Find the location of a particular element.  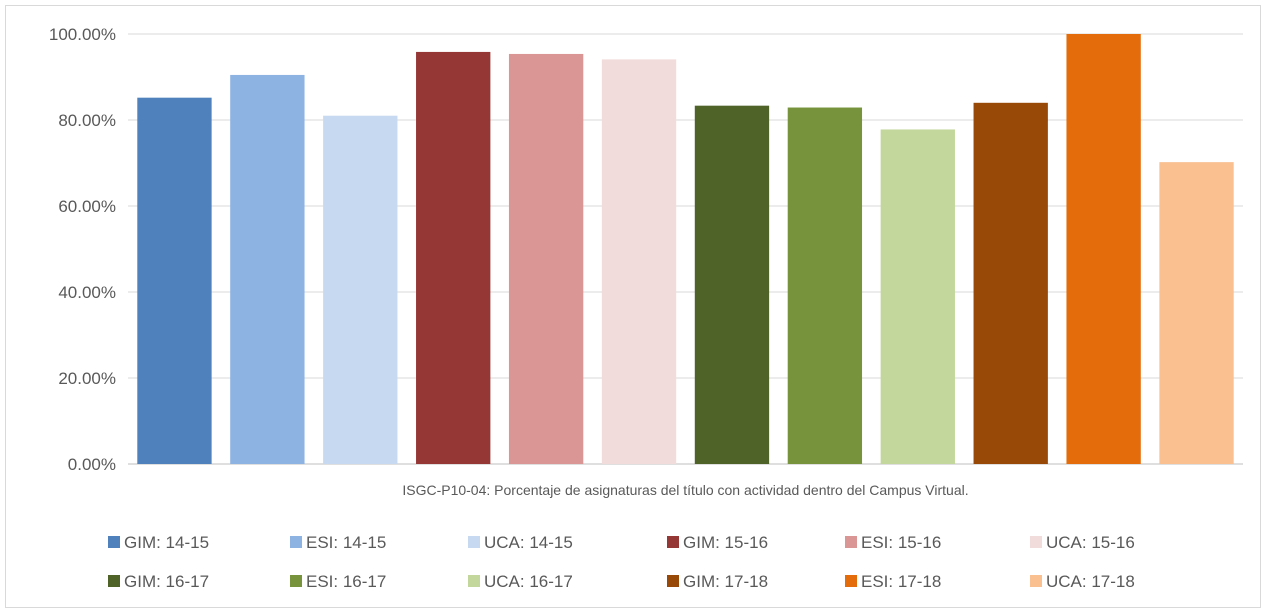

legend-label: ESI: 17-18 is located at coordinates (901, 581).